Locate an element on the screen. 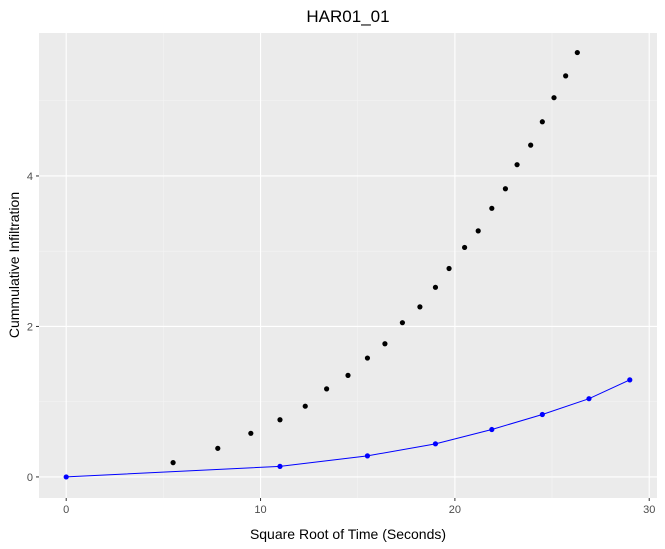 The height and width of the screenshot is (549, 665). y-tick-label: 0 is located at coordinates (30, 478).